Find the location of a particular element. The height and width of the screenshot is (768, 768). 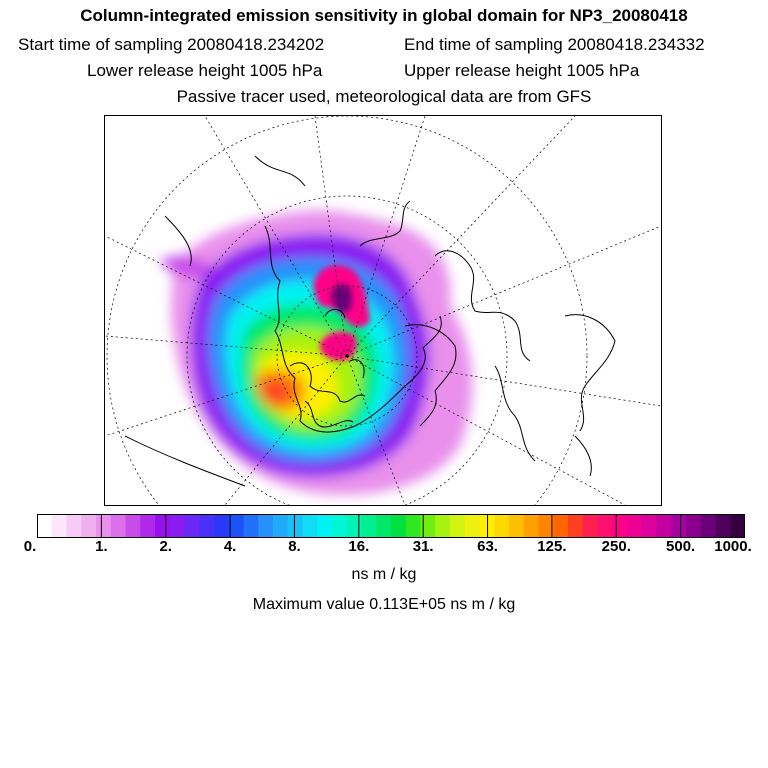

start-time-label: Start time of sampling 20080418.234202 is located at coordinates (171, 44).